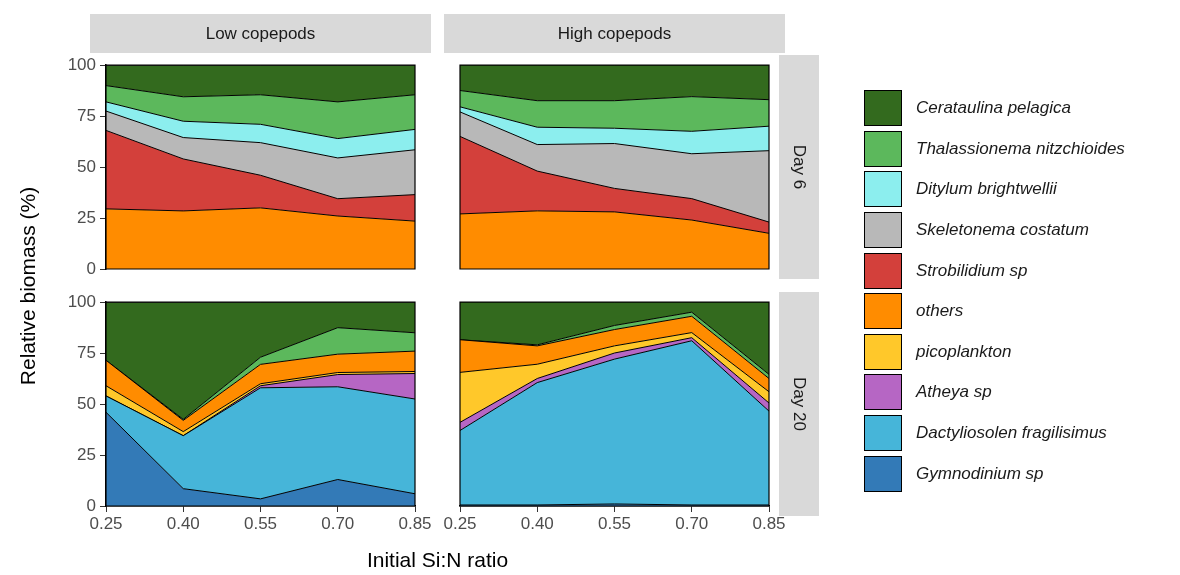  I want to click on x-axis-title: Initial Si:N ratio, so click(437, 560).